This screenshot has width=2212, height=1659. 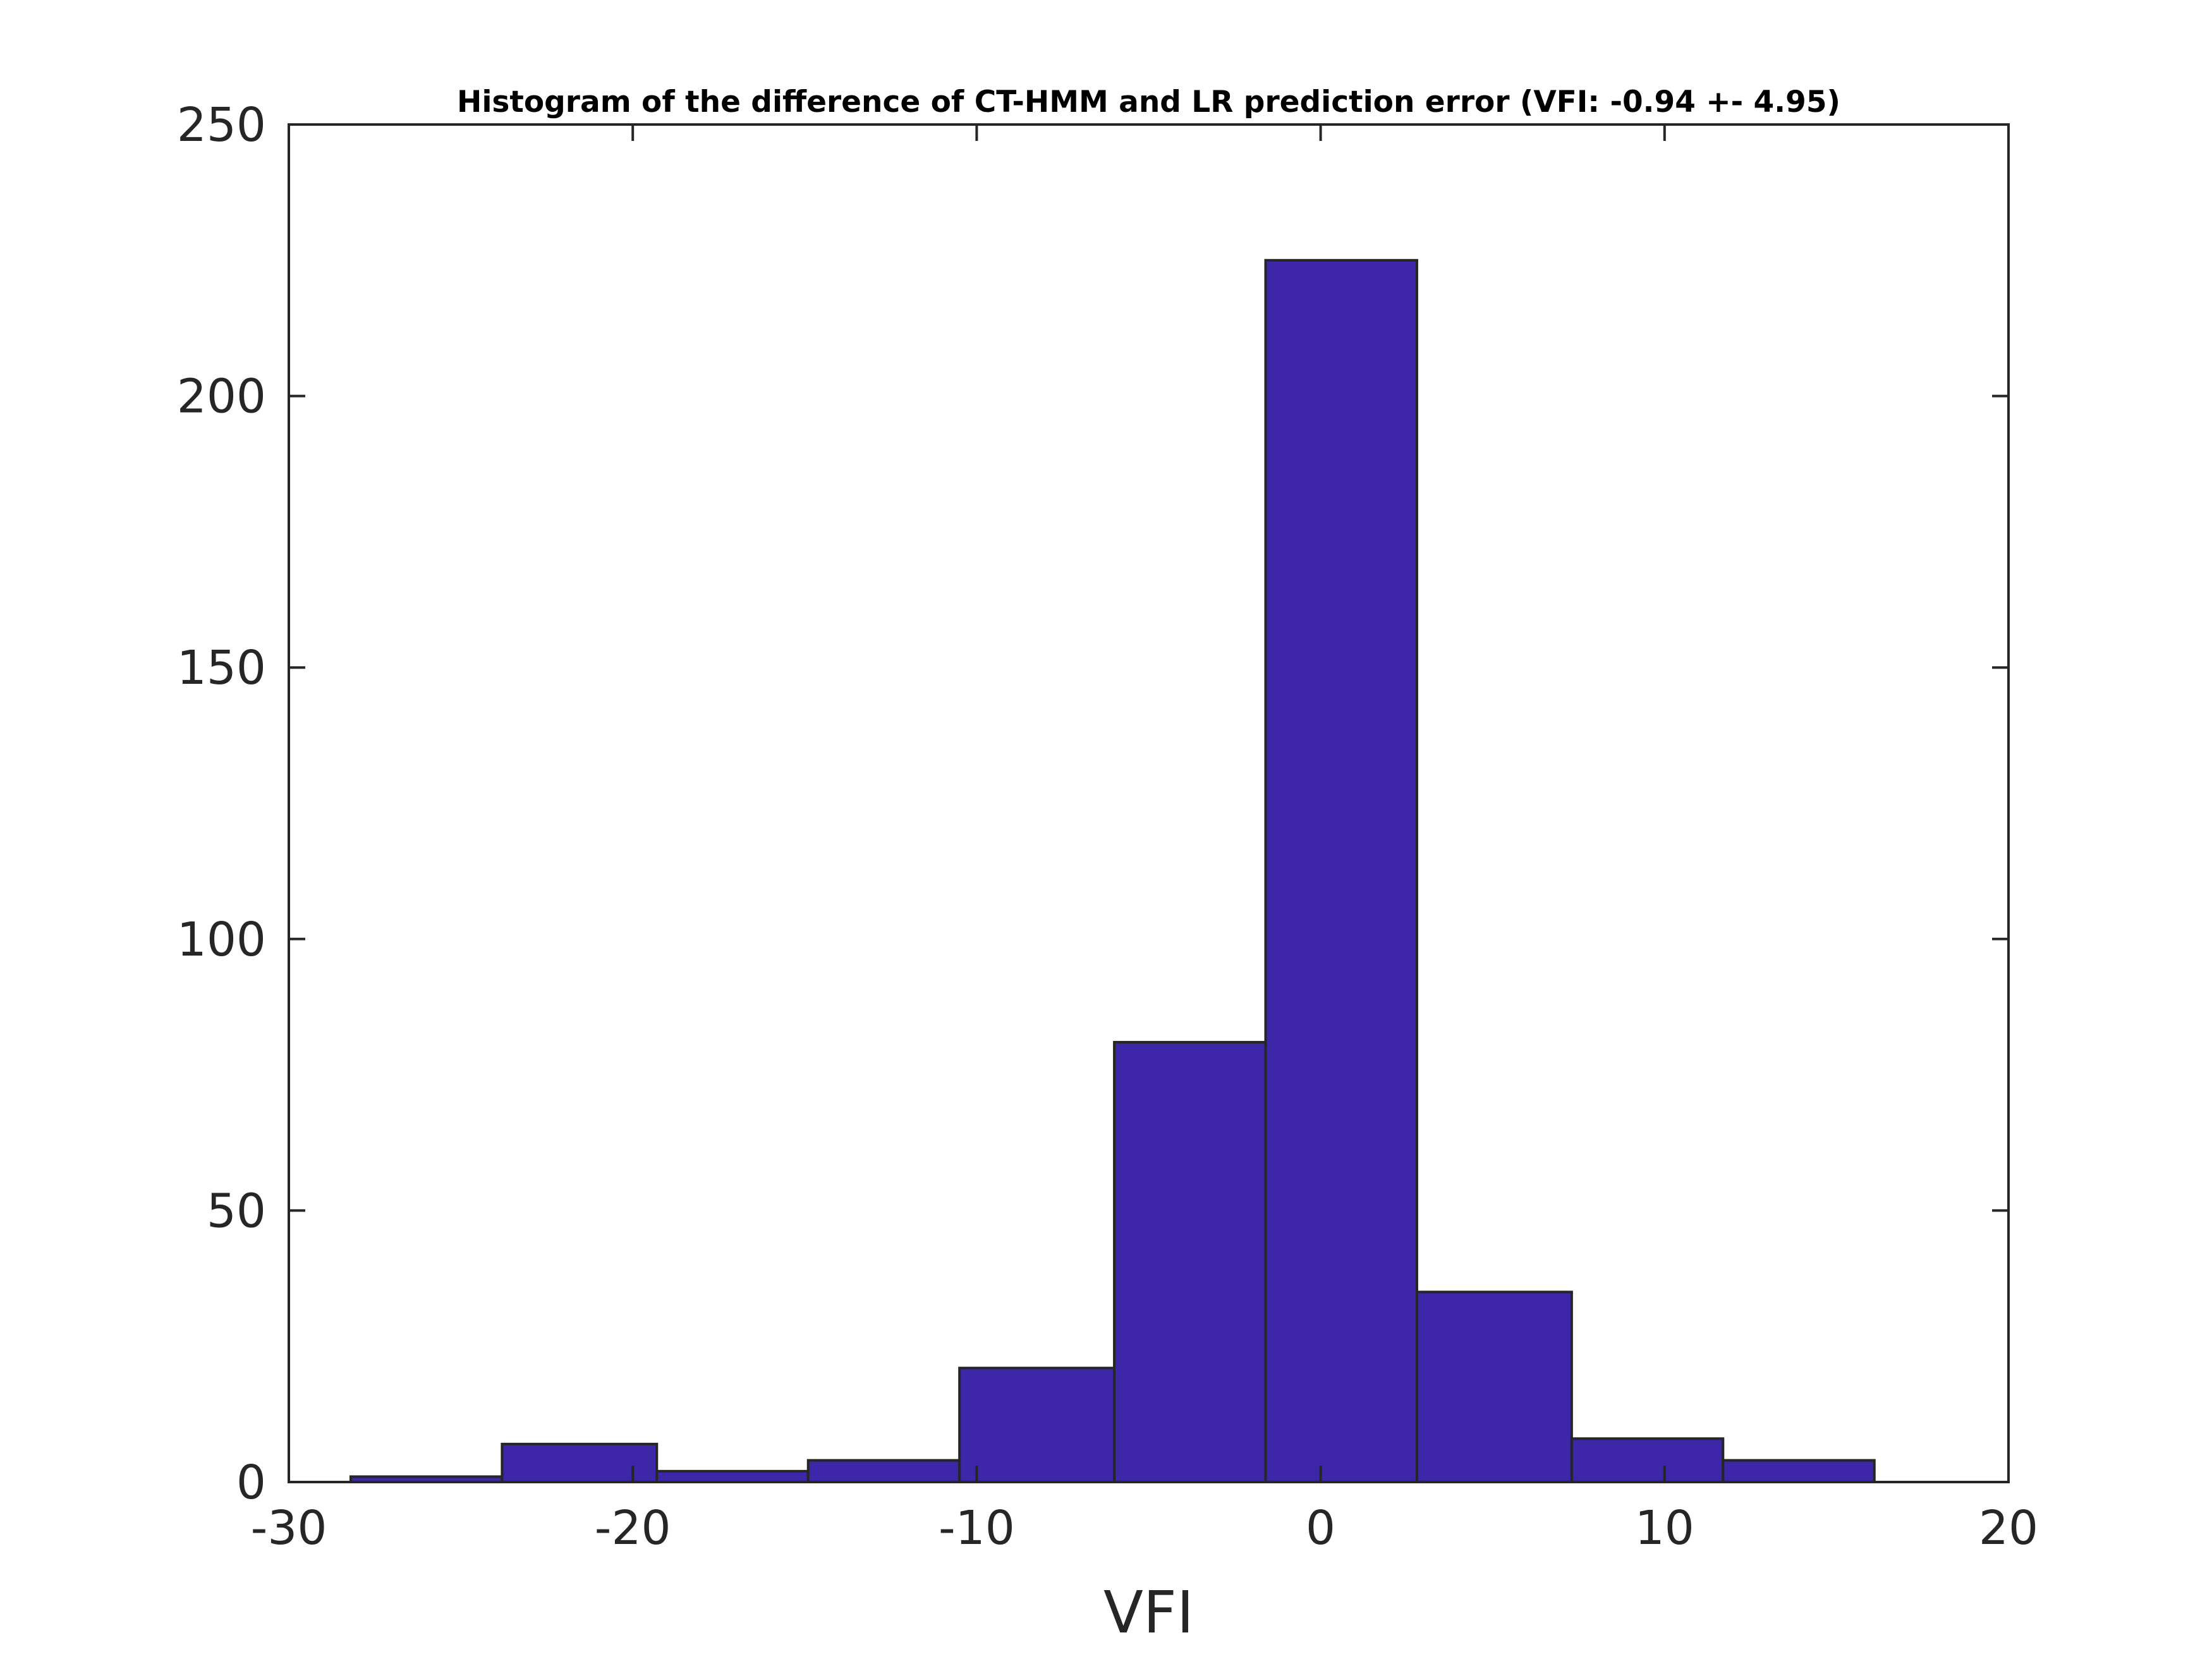 I want to click on x-tick-label: 20, so click(x=2008, y=1528).